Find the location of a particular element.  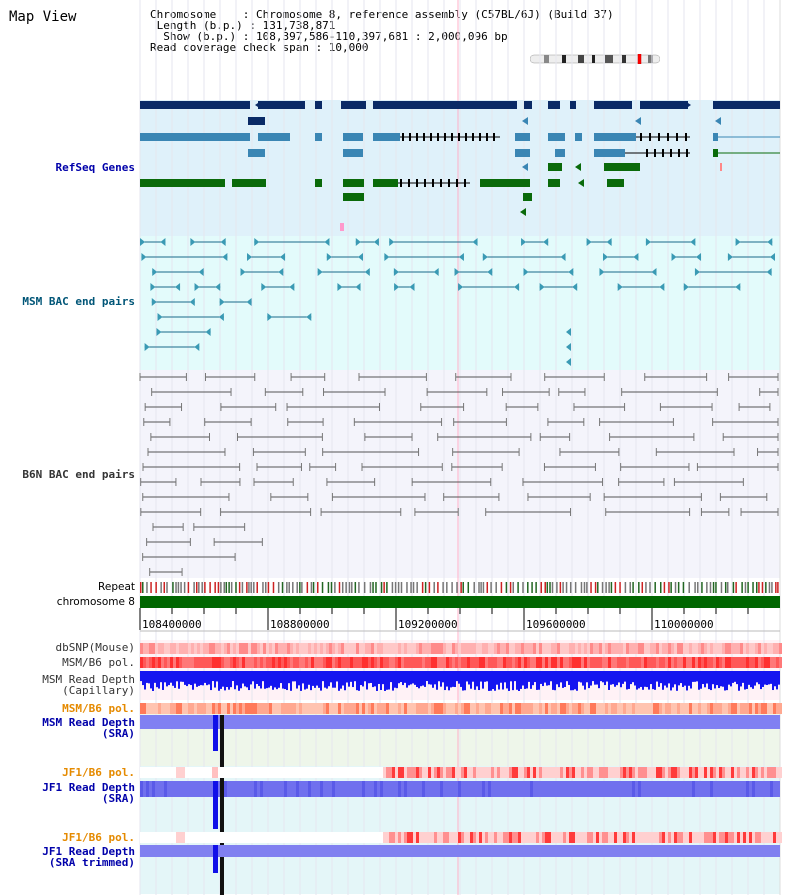

gene-exon is located at coordinates (494, 137).